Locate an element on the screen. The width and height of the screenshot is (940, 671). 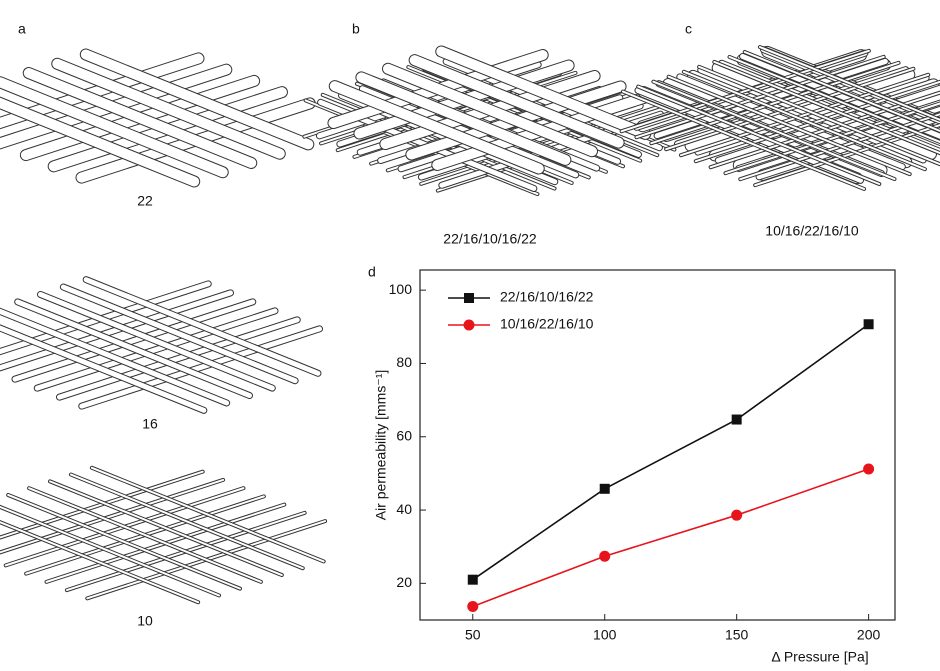
caption: 10/16/22/16/10 is located at coordinates (812, 231).